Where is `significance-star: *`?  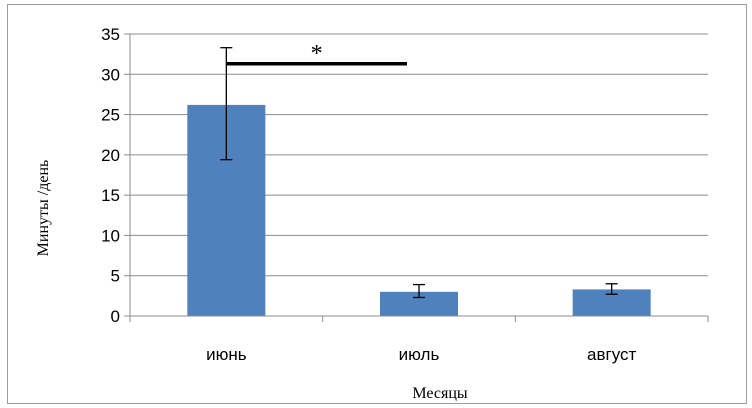 significance-star: * is located at coordinates (317, 54).